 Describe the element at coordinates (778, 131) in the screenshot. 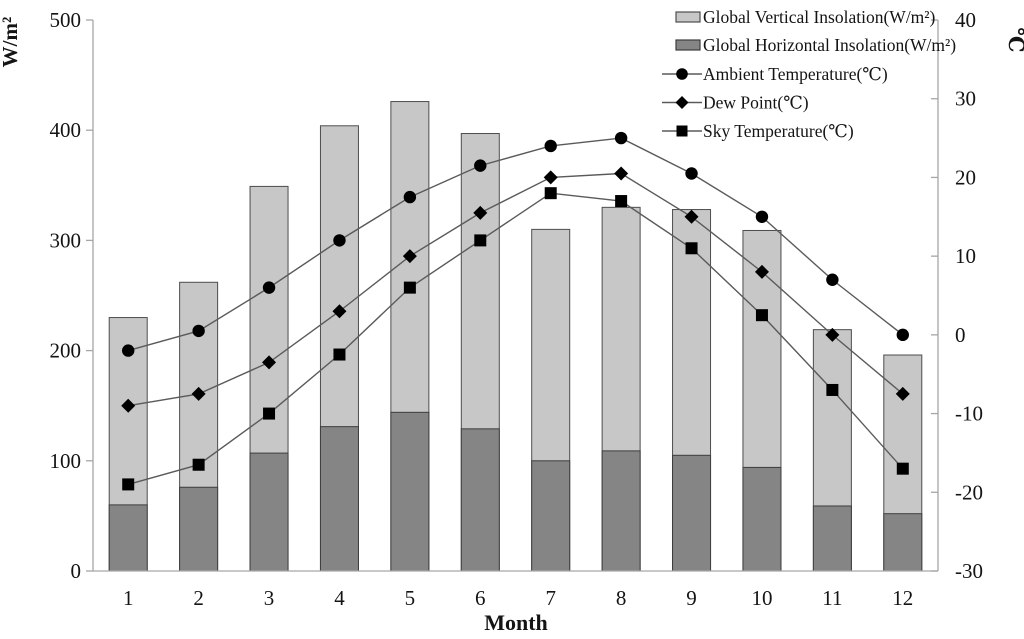

I see `legend-label: Sky Temperature(℃)` at that location.